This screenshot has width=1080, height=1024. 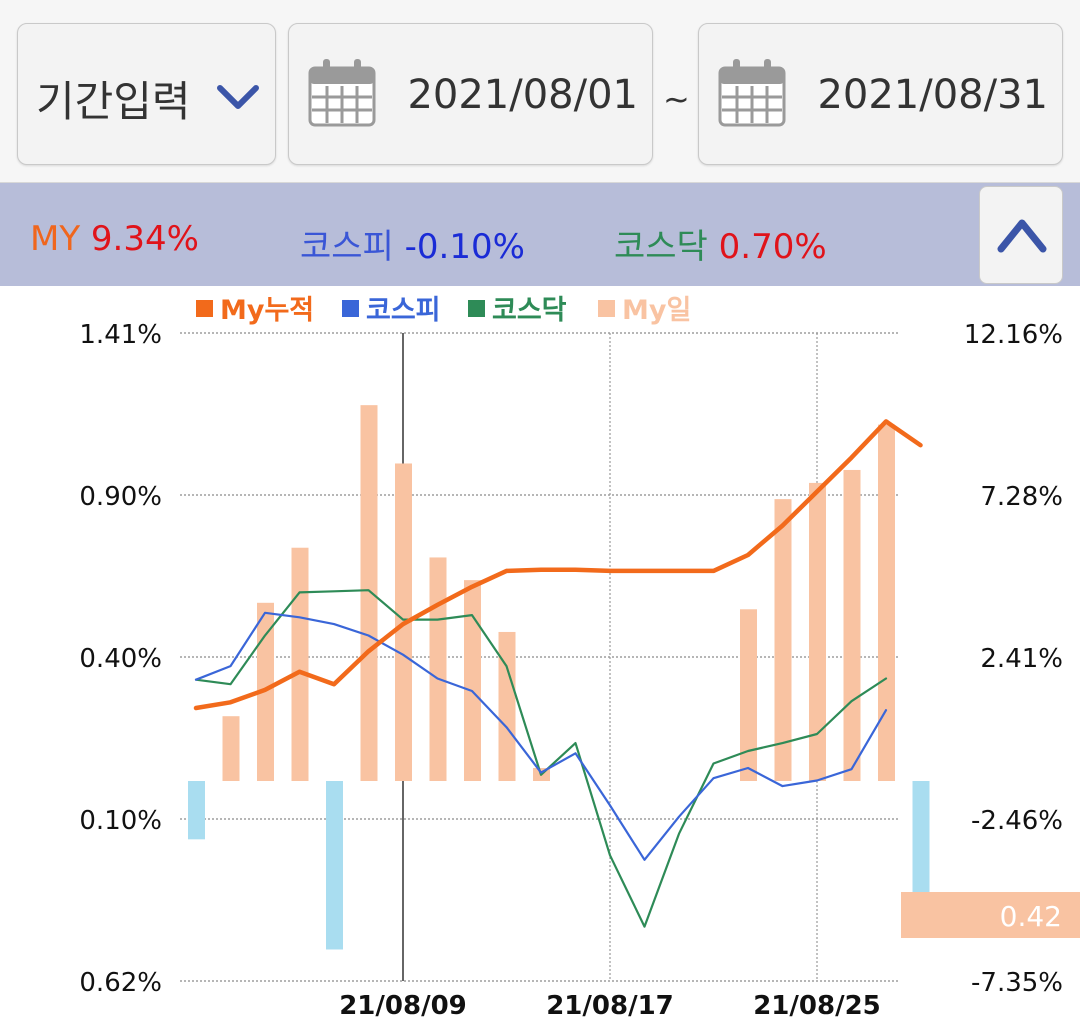 I want to click on my-summary-value: 9.34%, so click(x=144, y=239).